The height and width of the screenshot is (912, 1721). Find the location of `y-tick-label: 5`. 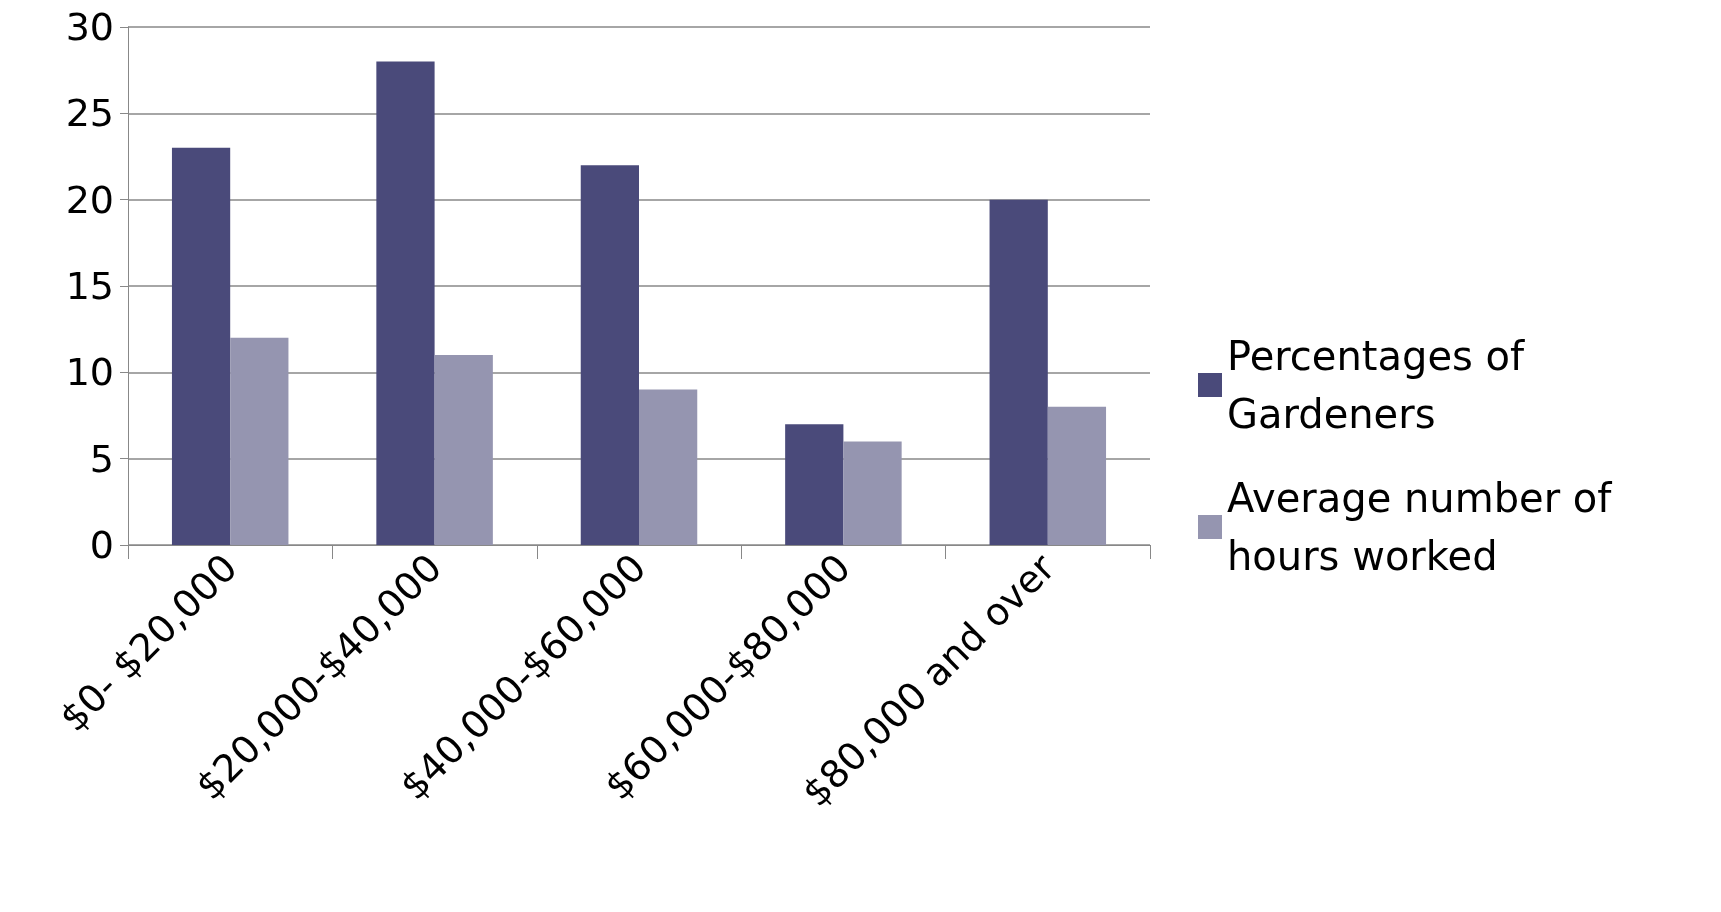

y-tick-label: 5 is located at coordinates (101, 458).